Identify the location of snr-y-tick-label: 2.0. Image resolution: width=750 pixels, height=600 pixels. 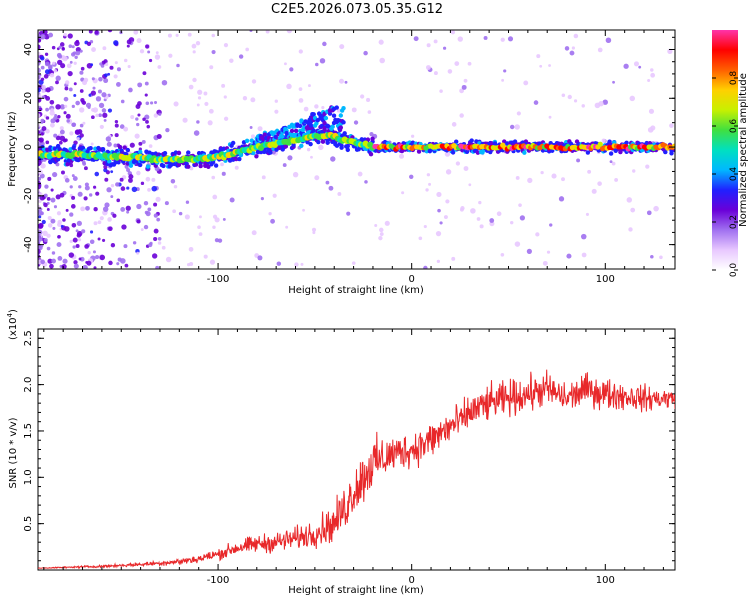
(28, 385).